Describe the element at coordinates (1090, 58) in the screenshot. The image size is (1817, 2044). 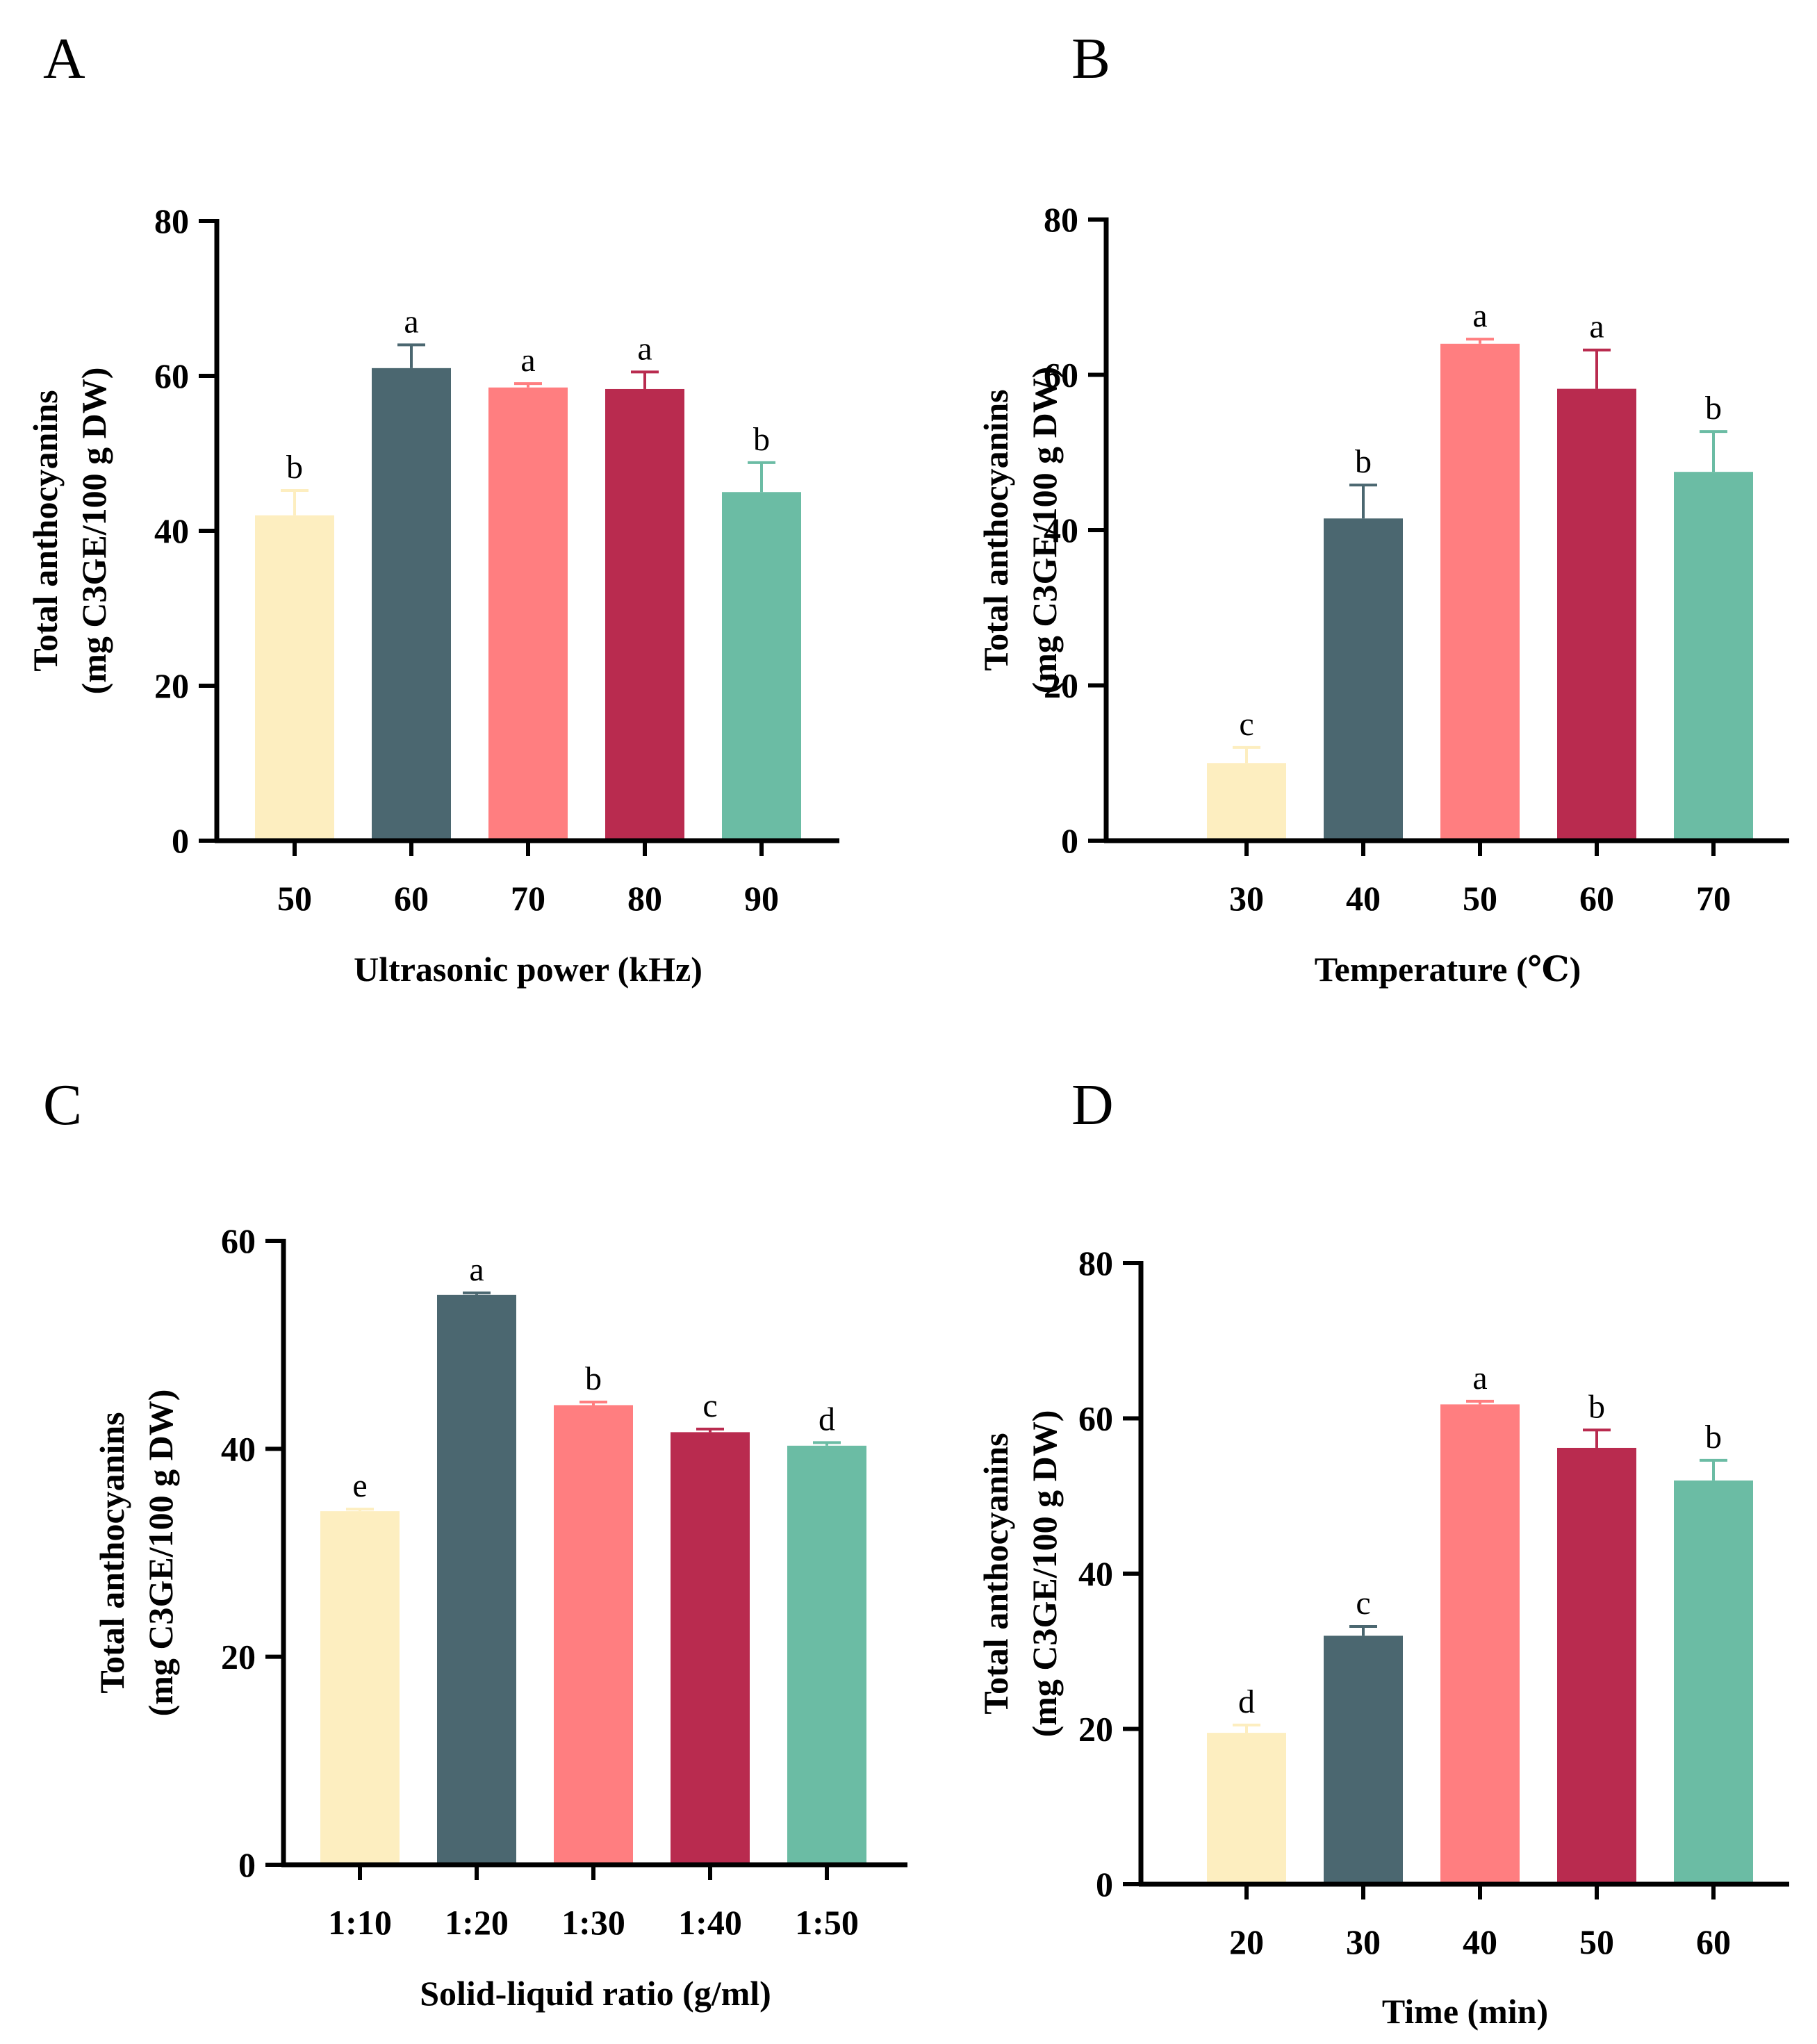
I see `panel-letter: B` at that location.